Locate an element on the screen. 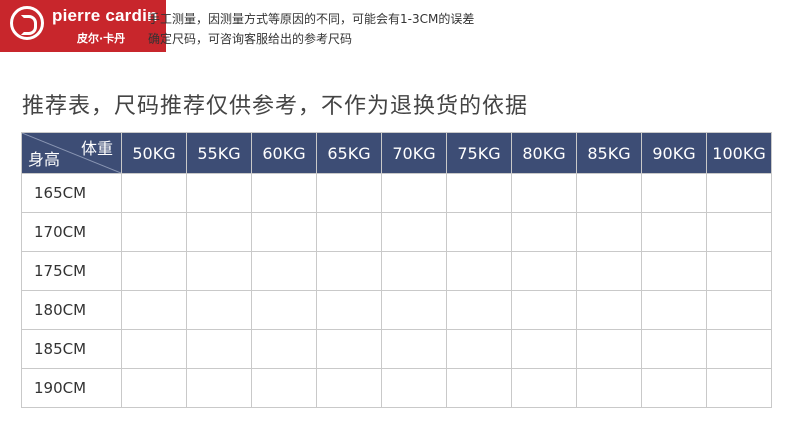  height-row-header: 170CM is located at coordinates (71, 232).